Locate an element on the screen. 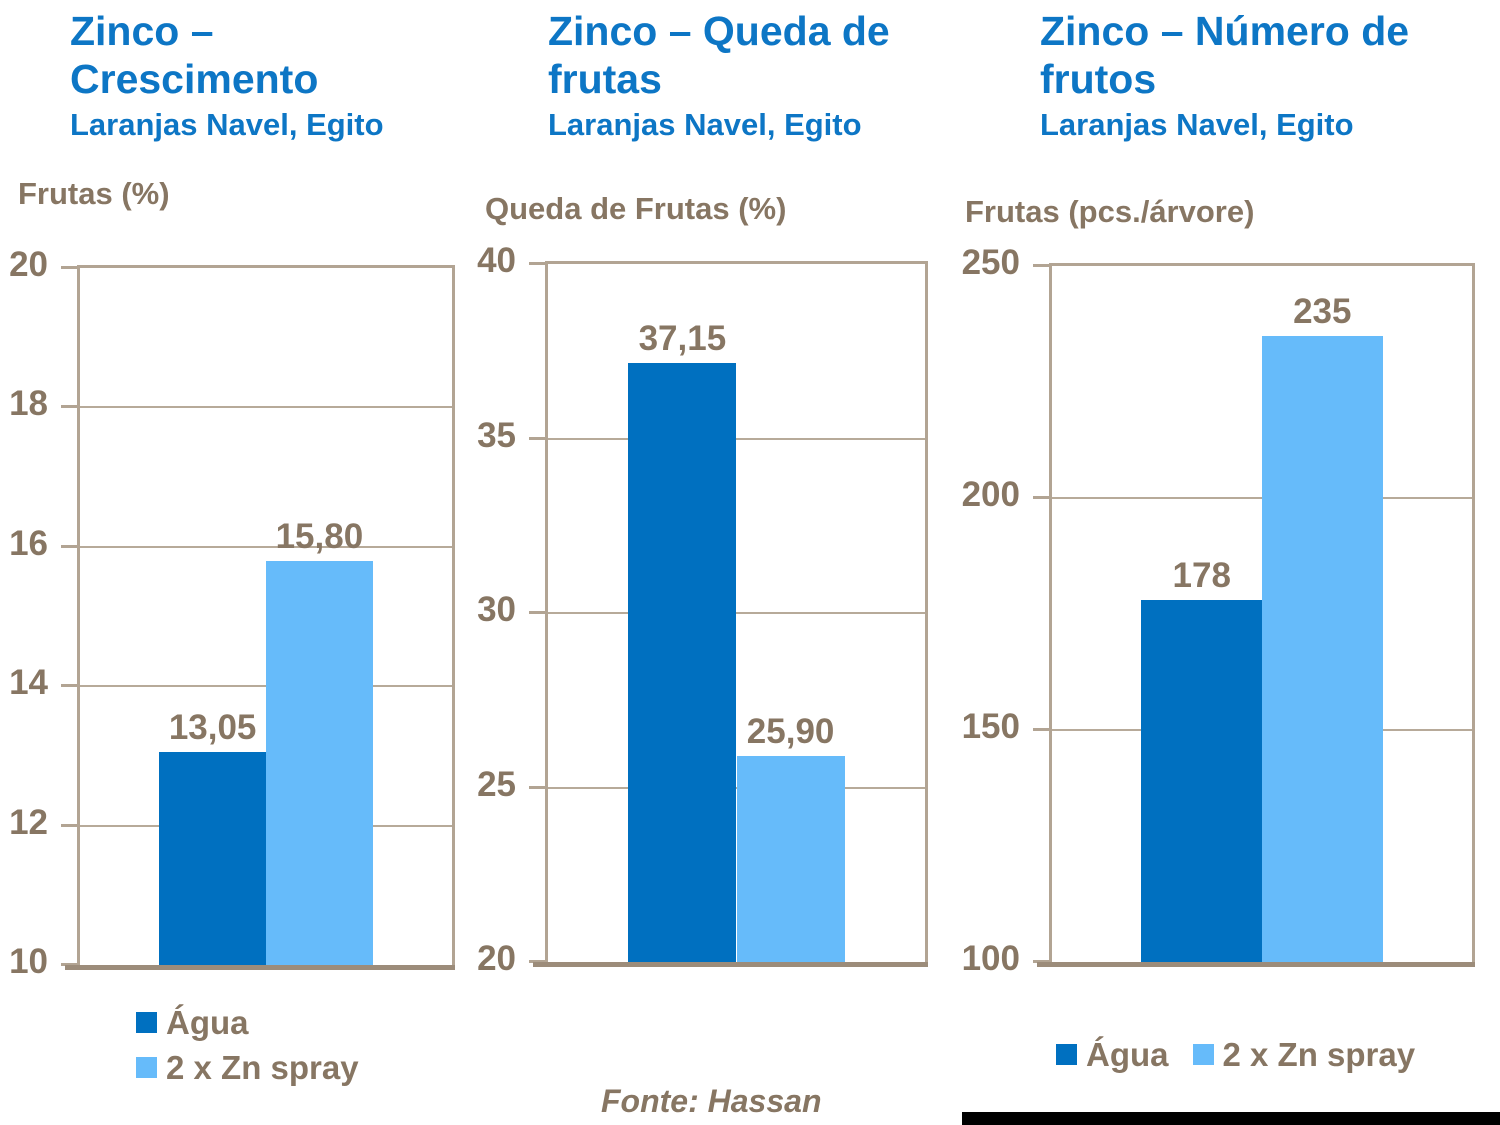  chart-title: Zinco – Crescimento is located at coordinates (194, 55).